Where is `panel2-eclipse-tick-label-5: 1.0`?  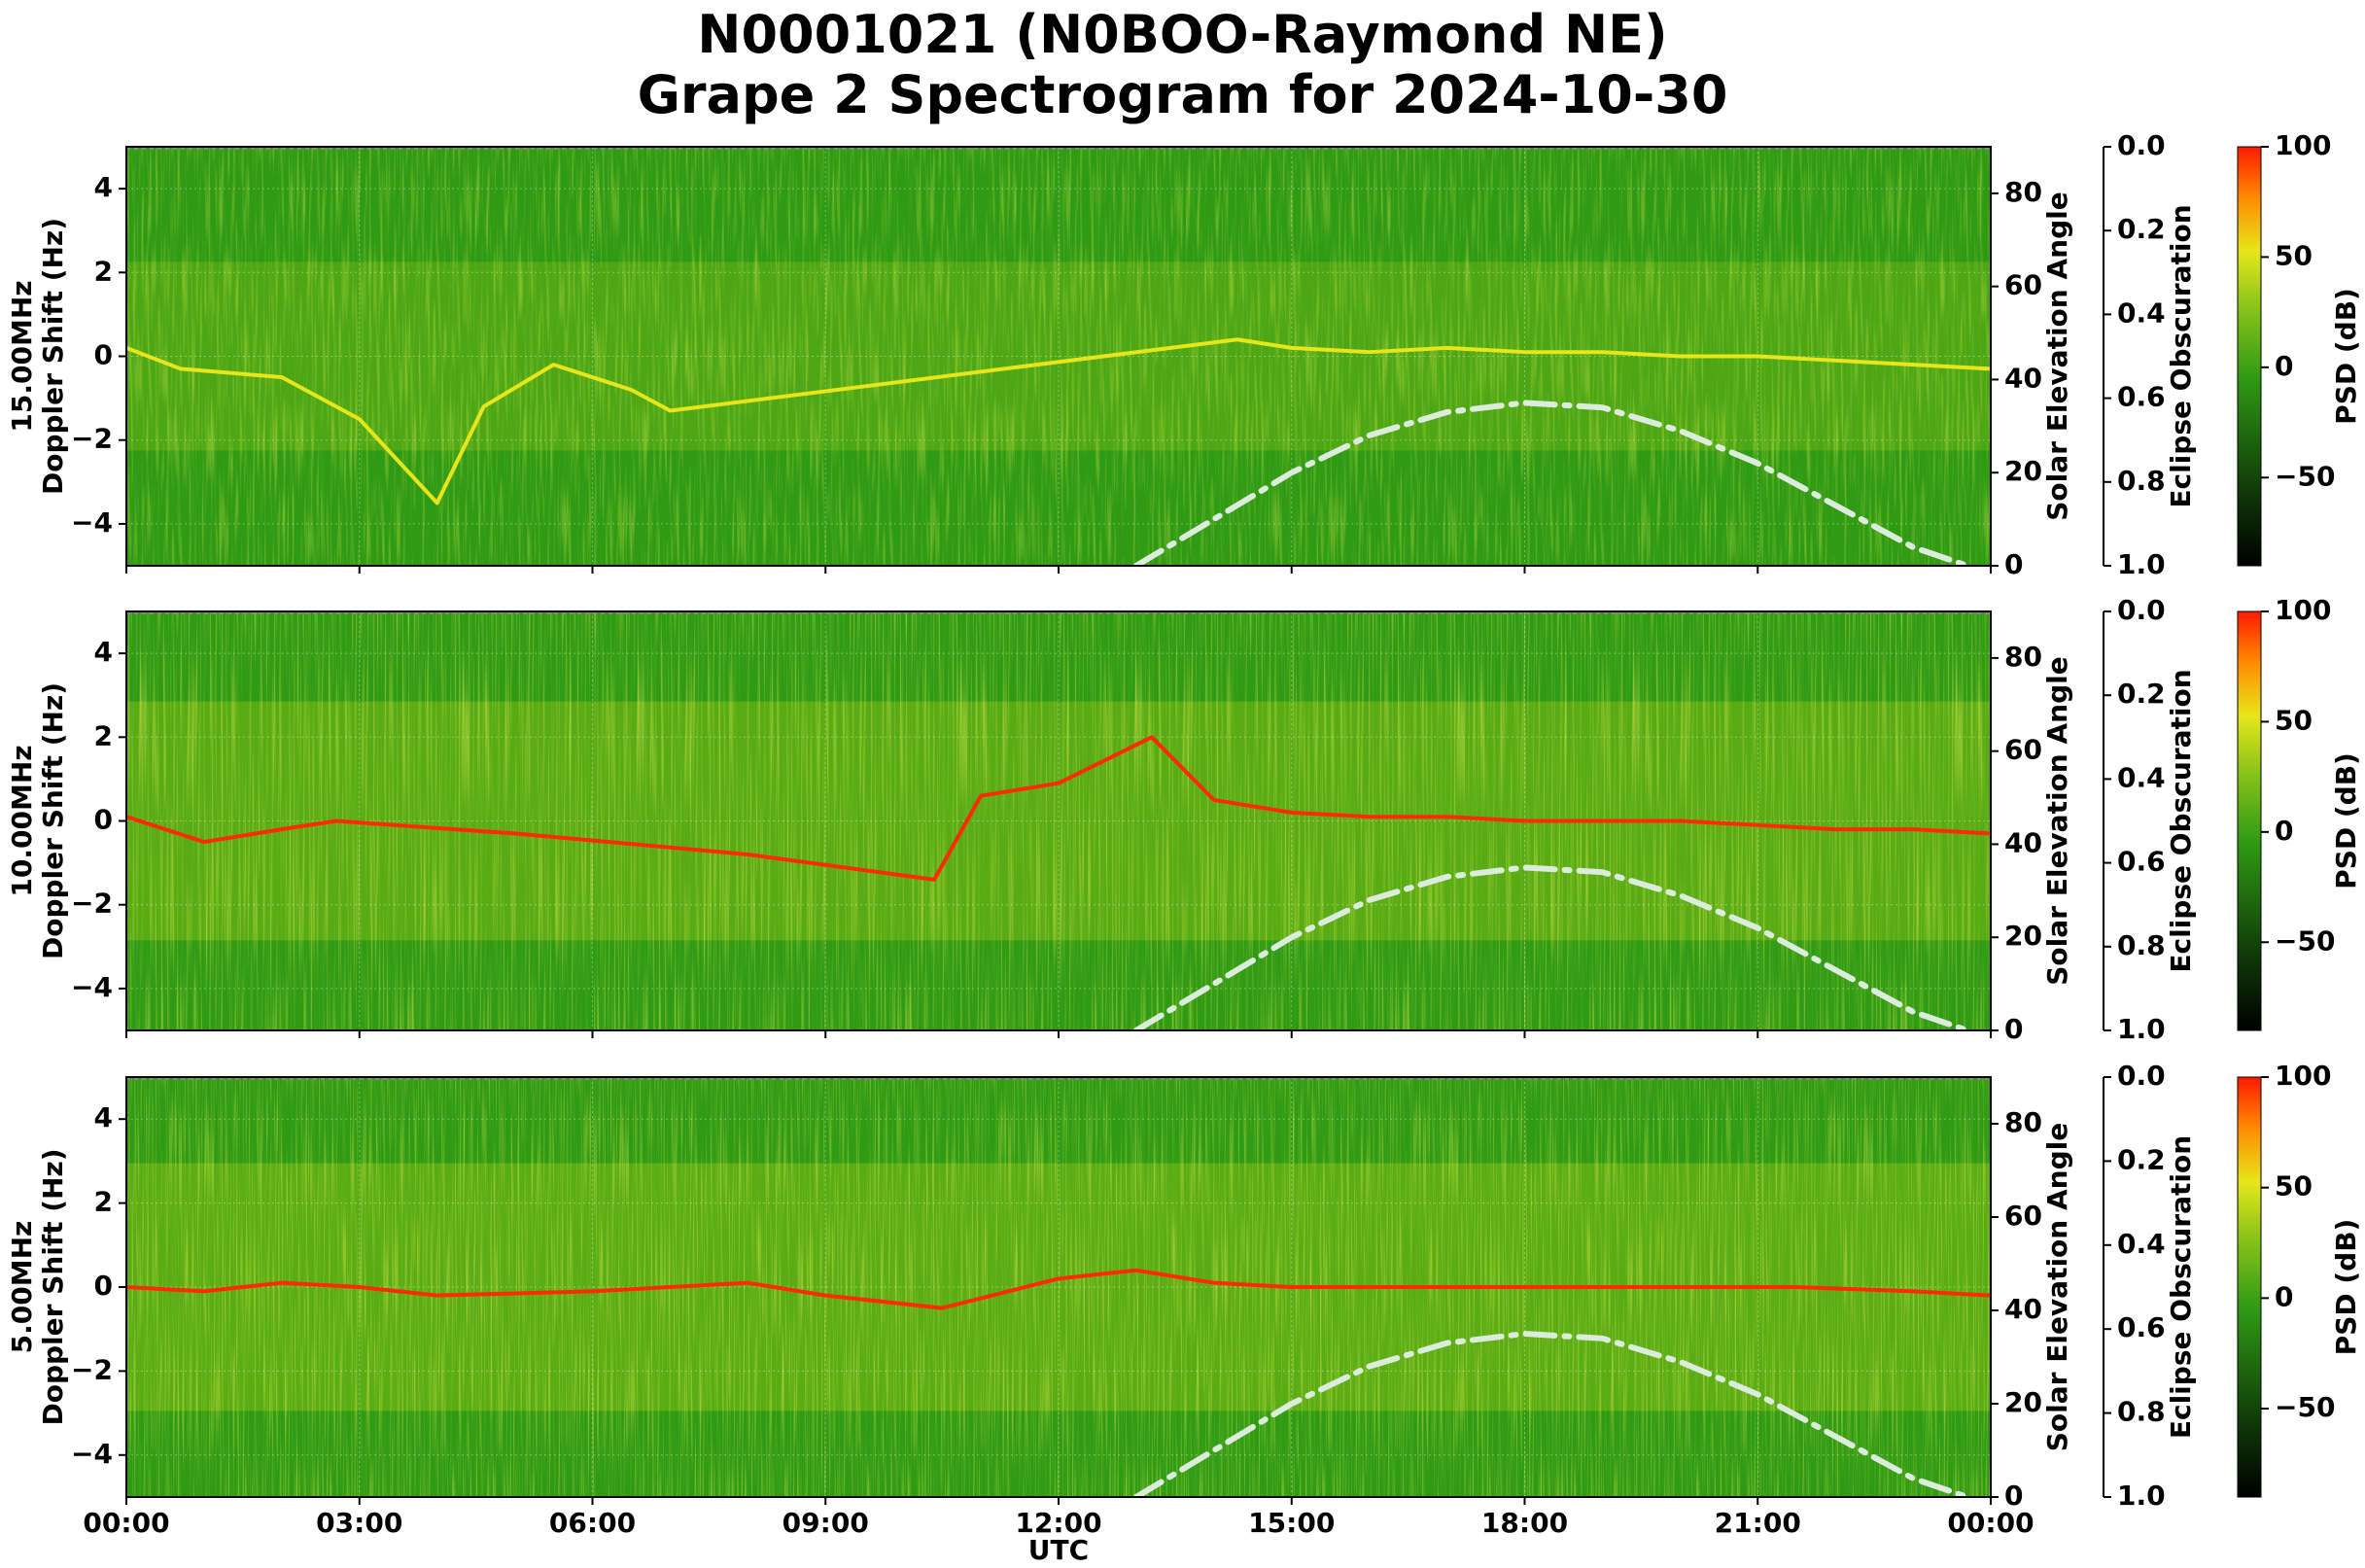
panel2-eclipse-tick-label-5: 1.0 is located at coordinates (2141, 1029).